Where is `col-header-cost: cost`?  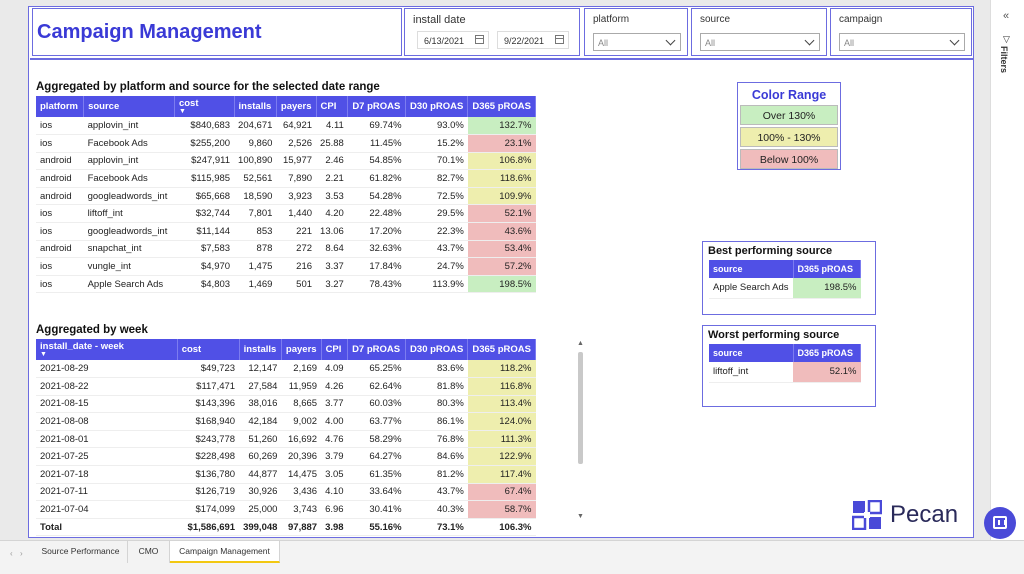
col-header-cost: cost is located at coordinates (208, 349).